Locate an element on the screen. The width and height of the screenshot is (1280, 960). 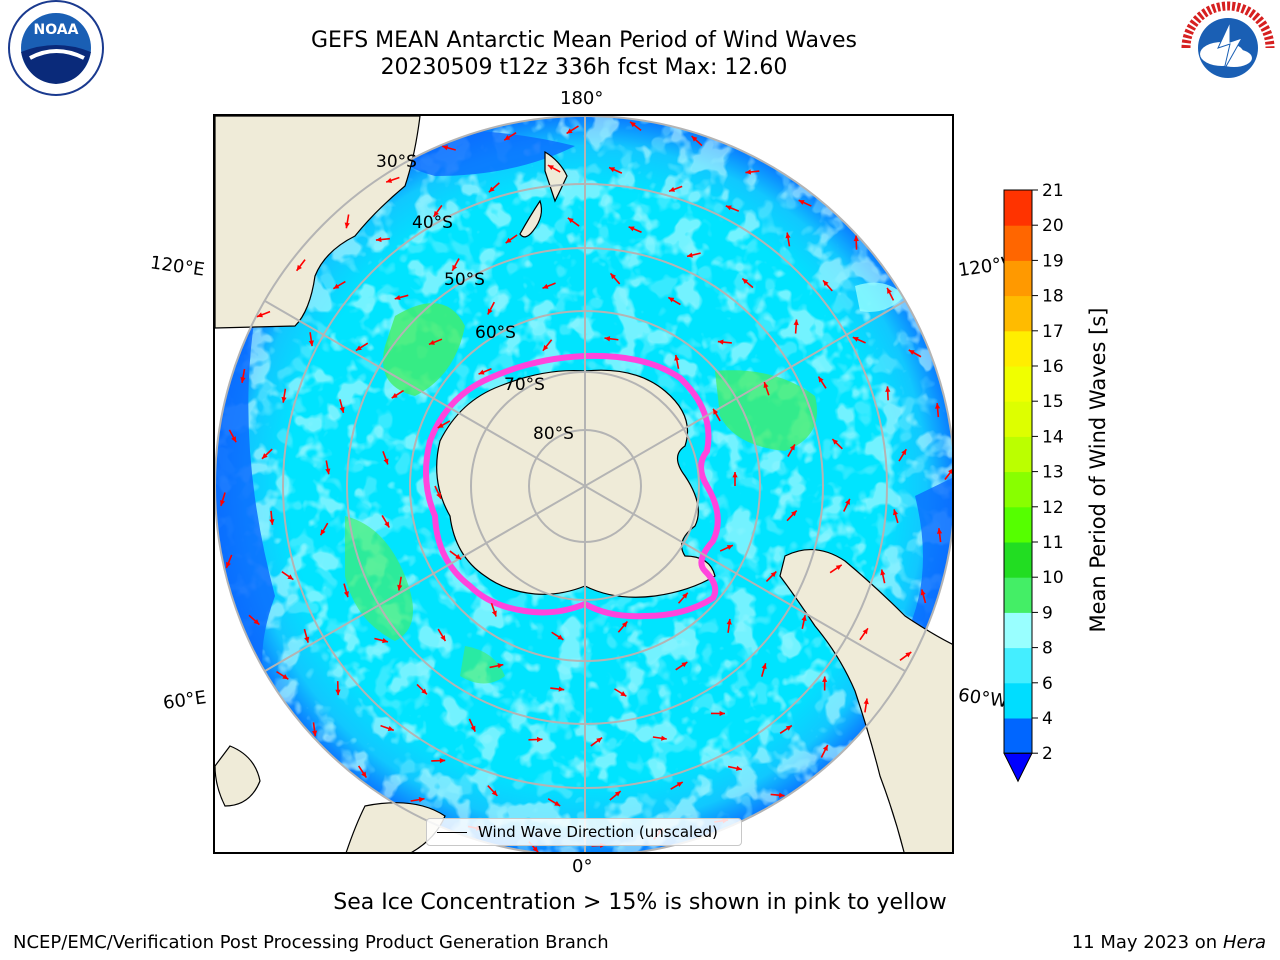
lon-label-180: 180° is located at coordinates (582, 98).